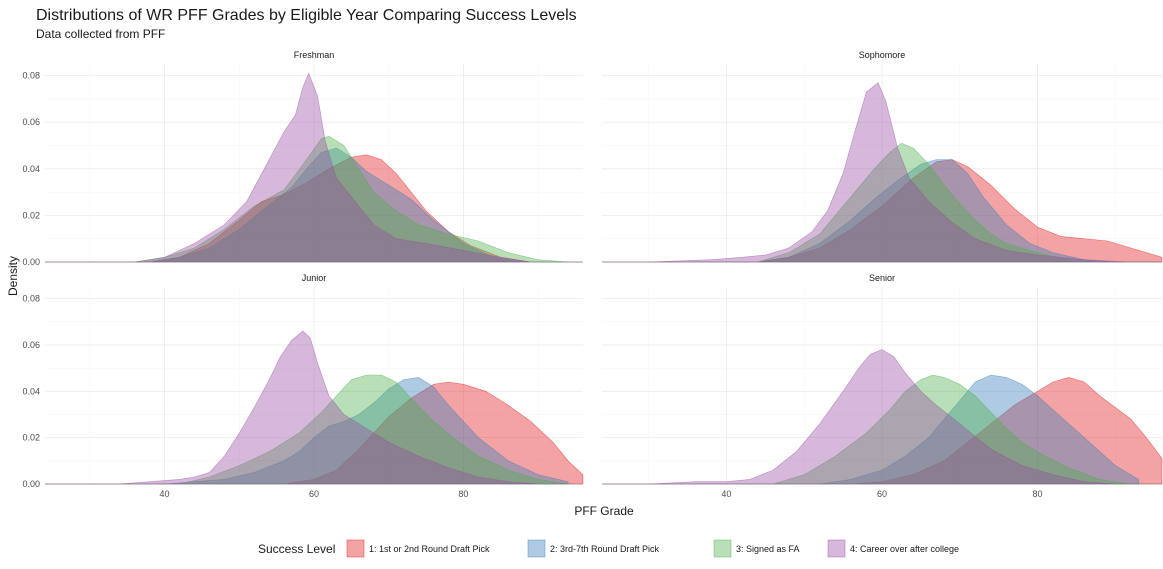 Image resolution: width=1163 pixels, height=569 pixels. What do you see at coordinates (314, 55) in the screenshot?
I see `facet-strip-label: Freshman` at bounding box center [314, 55].